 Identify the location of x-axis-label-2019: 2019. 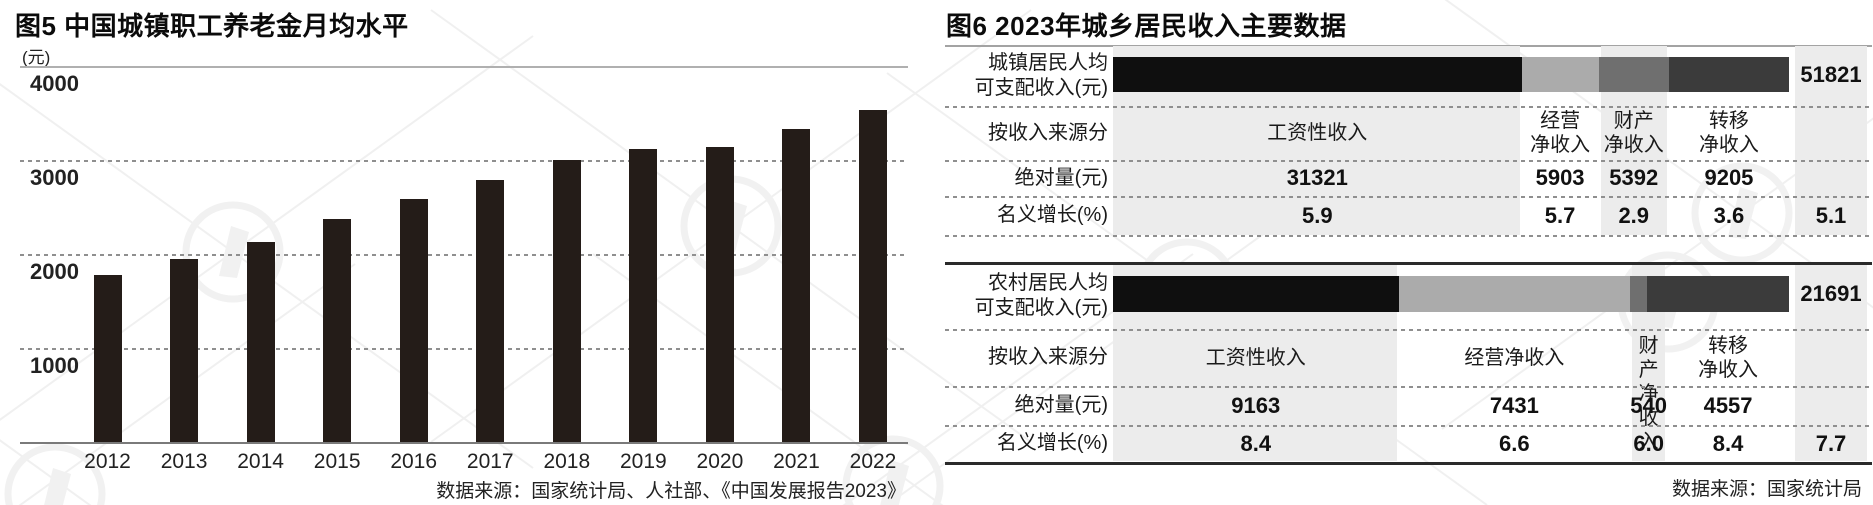
(643, 461).